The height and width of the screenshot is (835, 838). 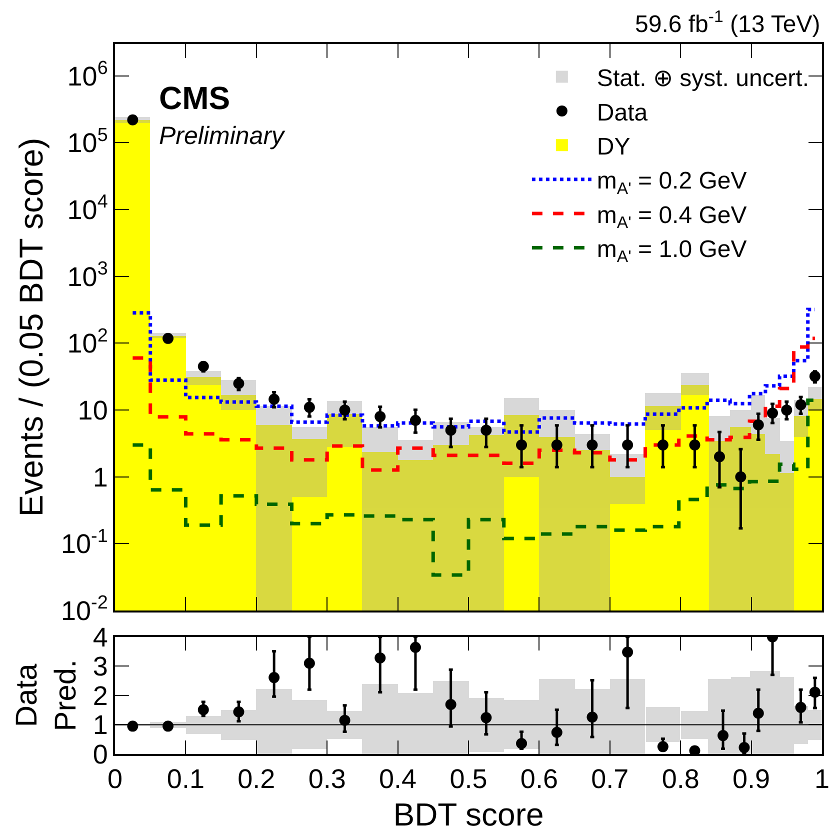 What do you see at coordinates (671, 251) in the screenshot?
I see `legend-label: m$_{A'}$ = 1.0 GeV` at bounding box center [671, 251].